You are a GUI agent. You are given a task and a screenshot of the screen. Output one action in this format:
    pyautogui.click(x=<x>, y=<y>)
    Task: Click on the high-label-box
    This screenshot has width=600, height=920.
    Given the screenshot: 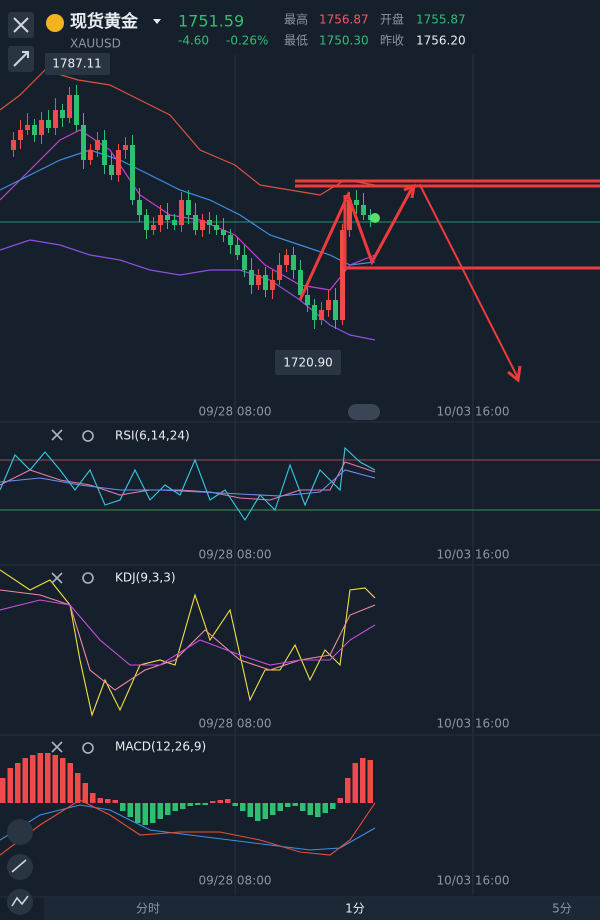 What is the action you would take?
    pyautogui.click(x=77, y=64)
    